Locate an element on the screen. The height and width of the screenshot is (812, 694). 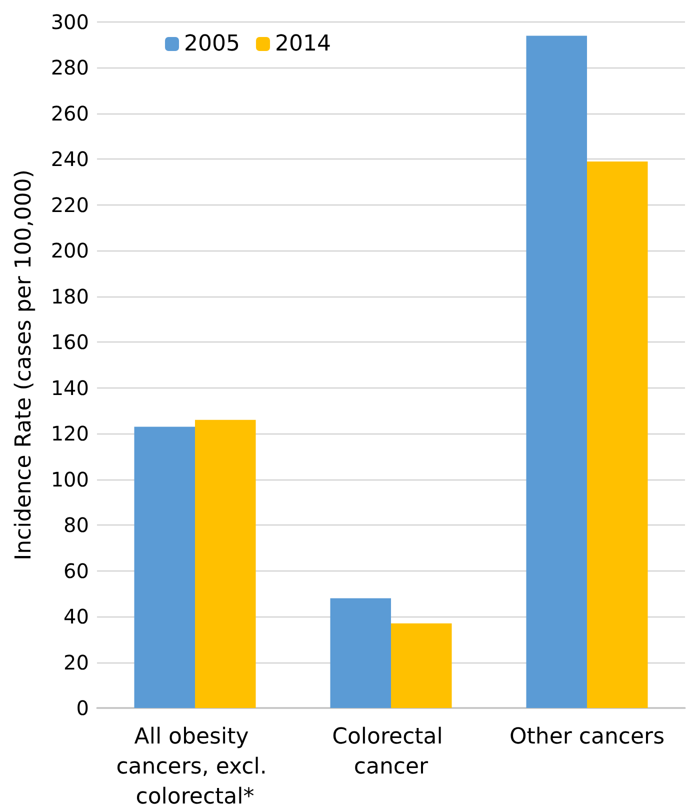
y-tick-label: 300 is located at coordinates (69, 22).